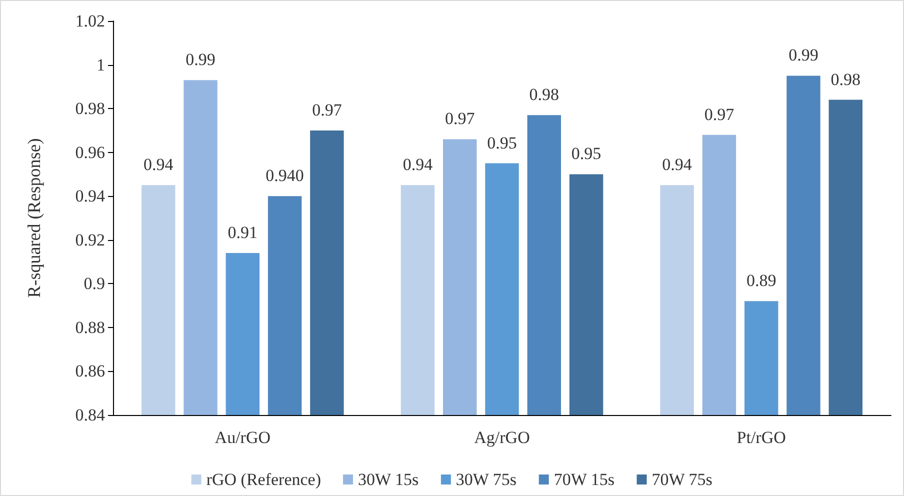  Describe the element at coordinates (90, 327) in the screenshot. I see `y-tick-label: 0.88` at that location.